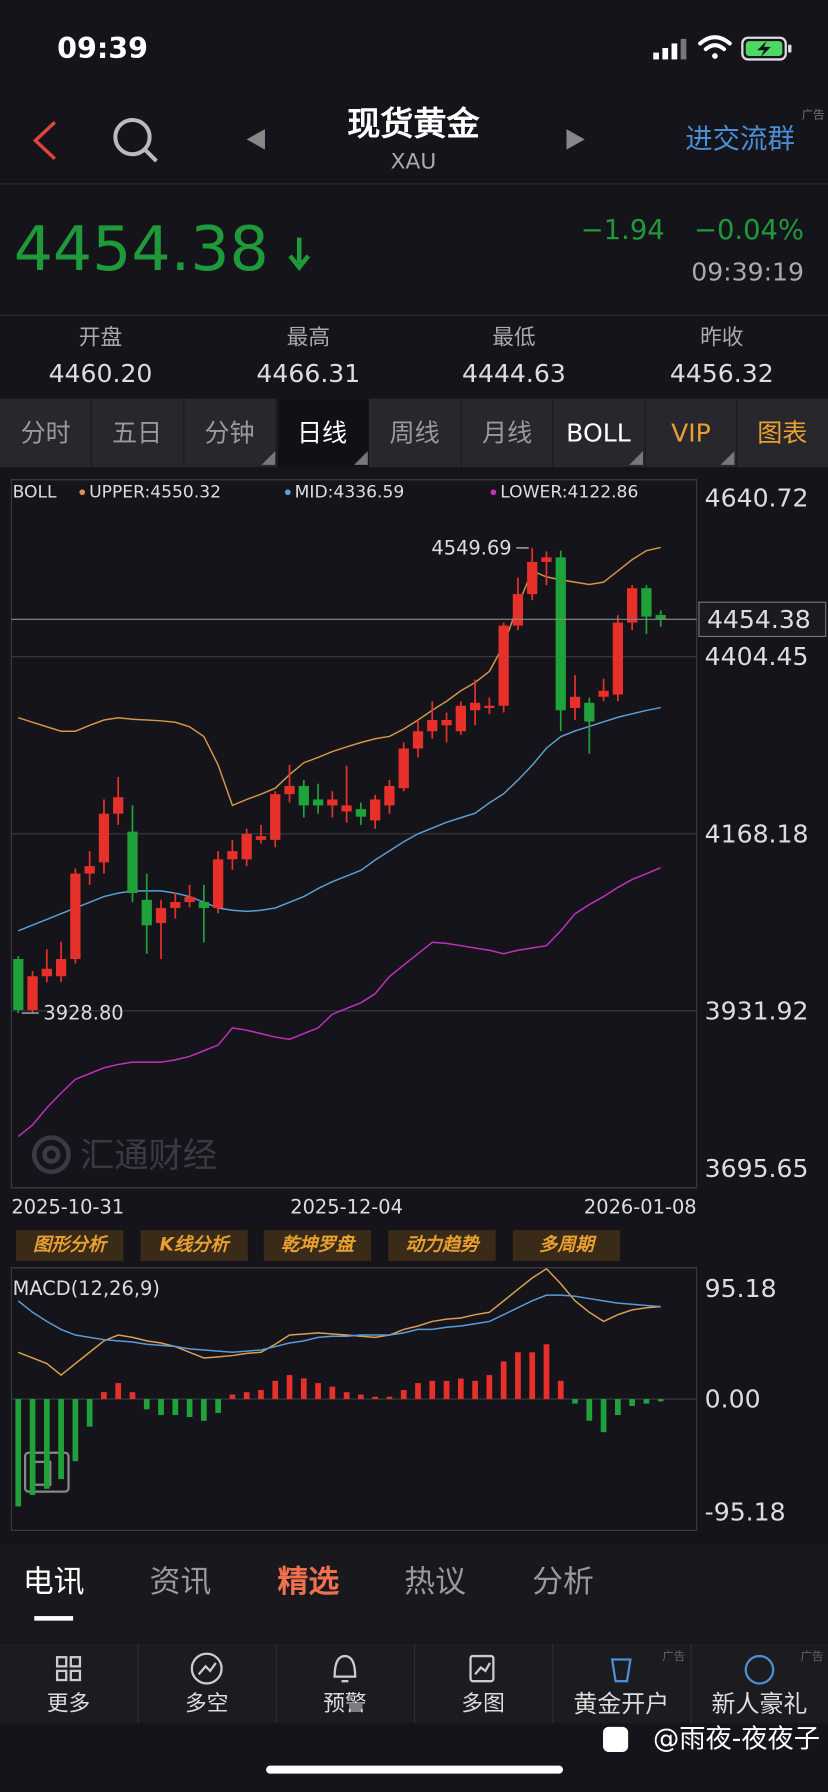 This screenshot has height=1792, width=828. I want to click on ad-label: 广告, so click(813, 114).